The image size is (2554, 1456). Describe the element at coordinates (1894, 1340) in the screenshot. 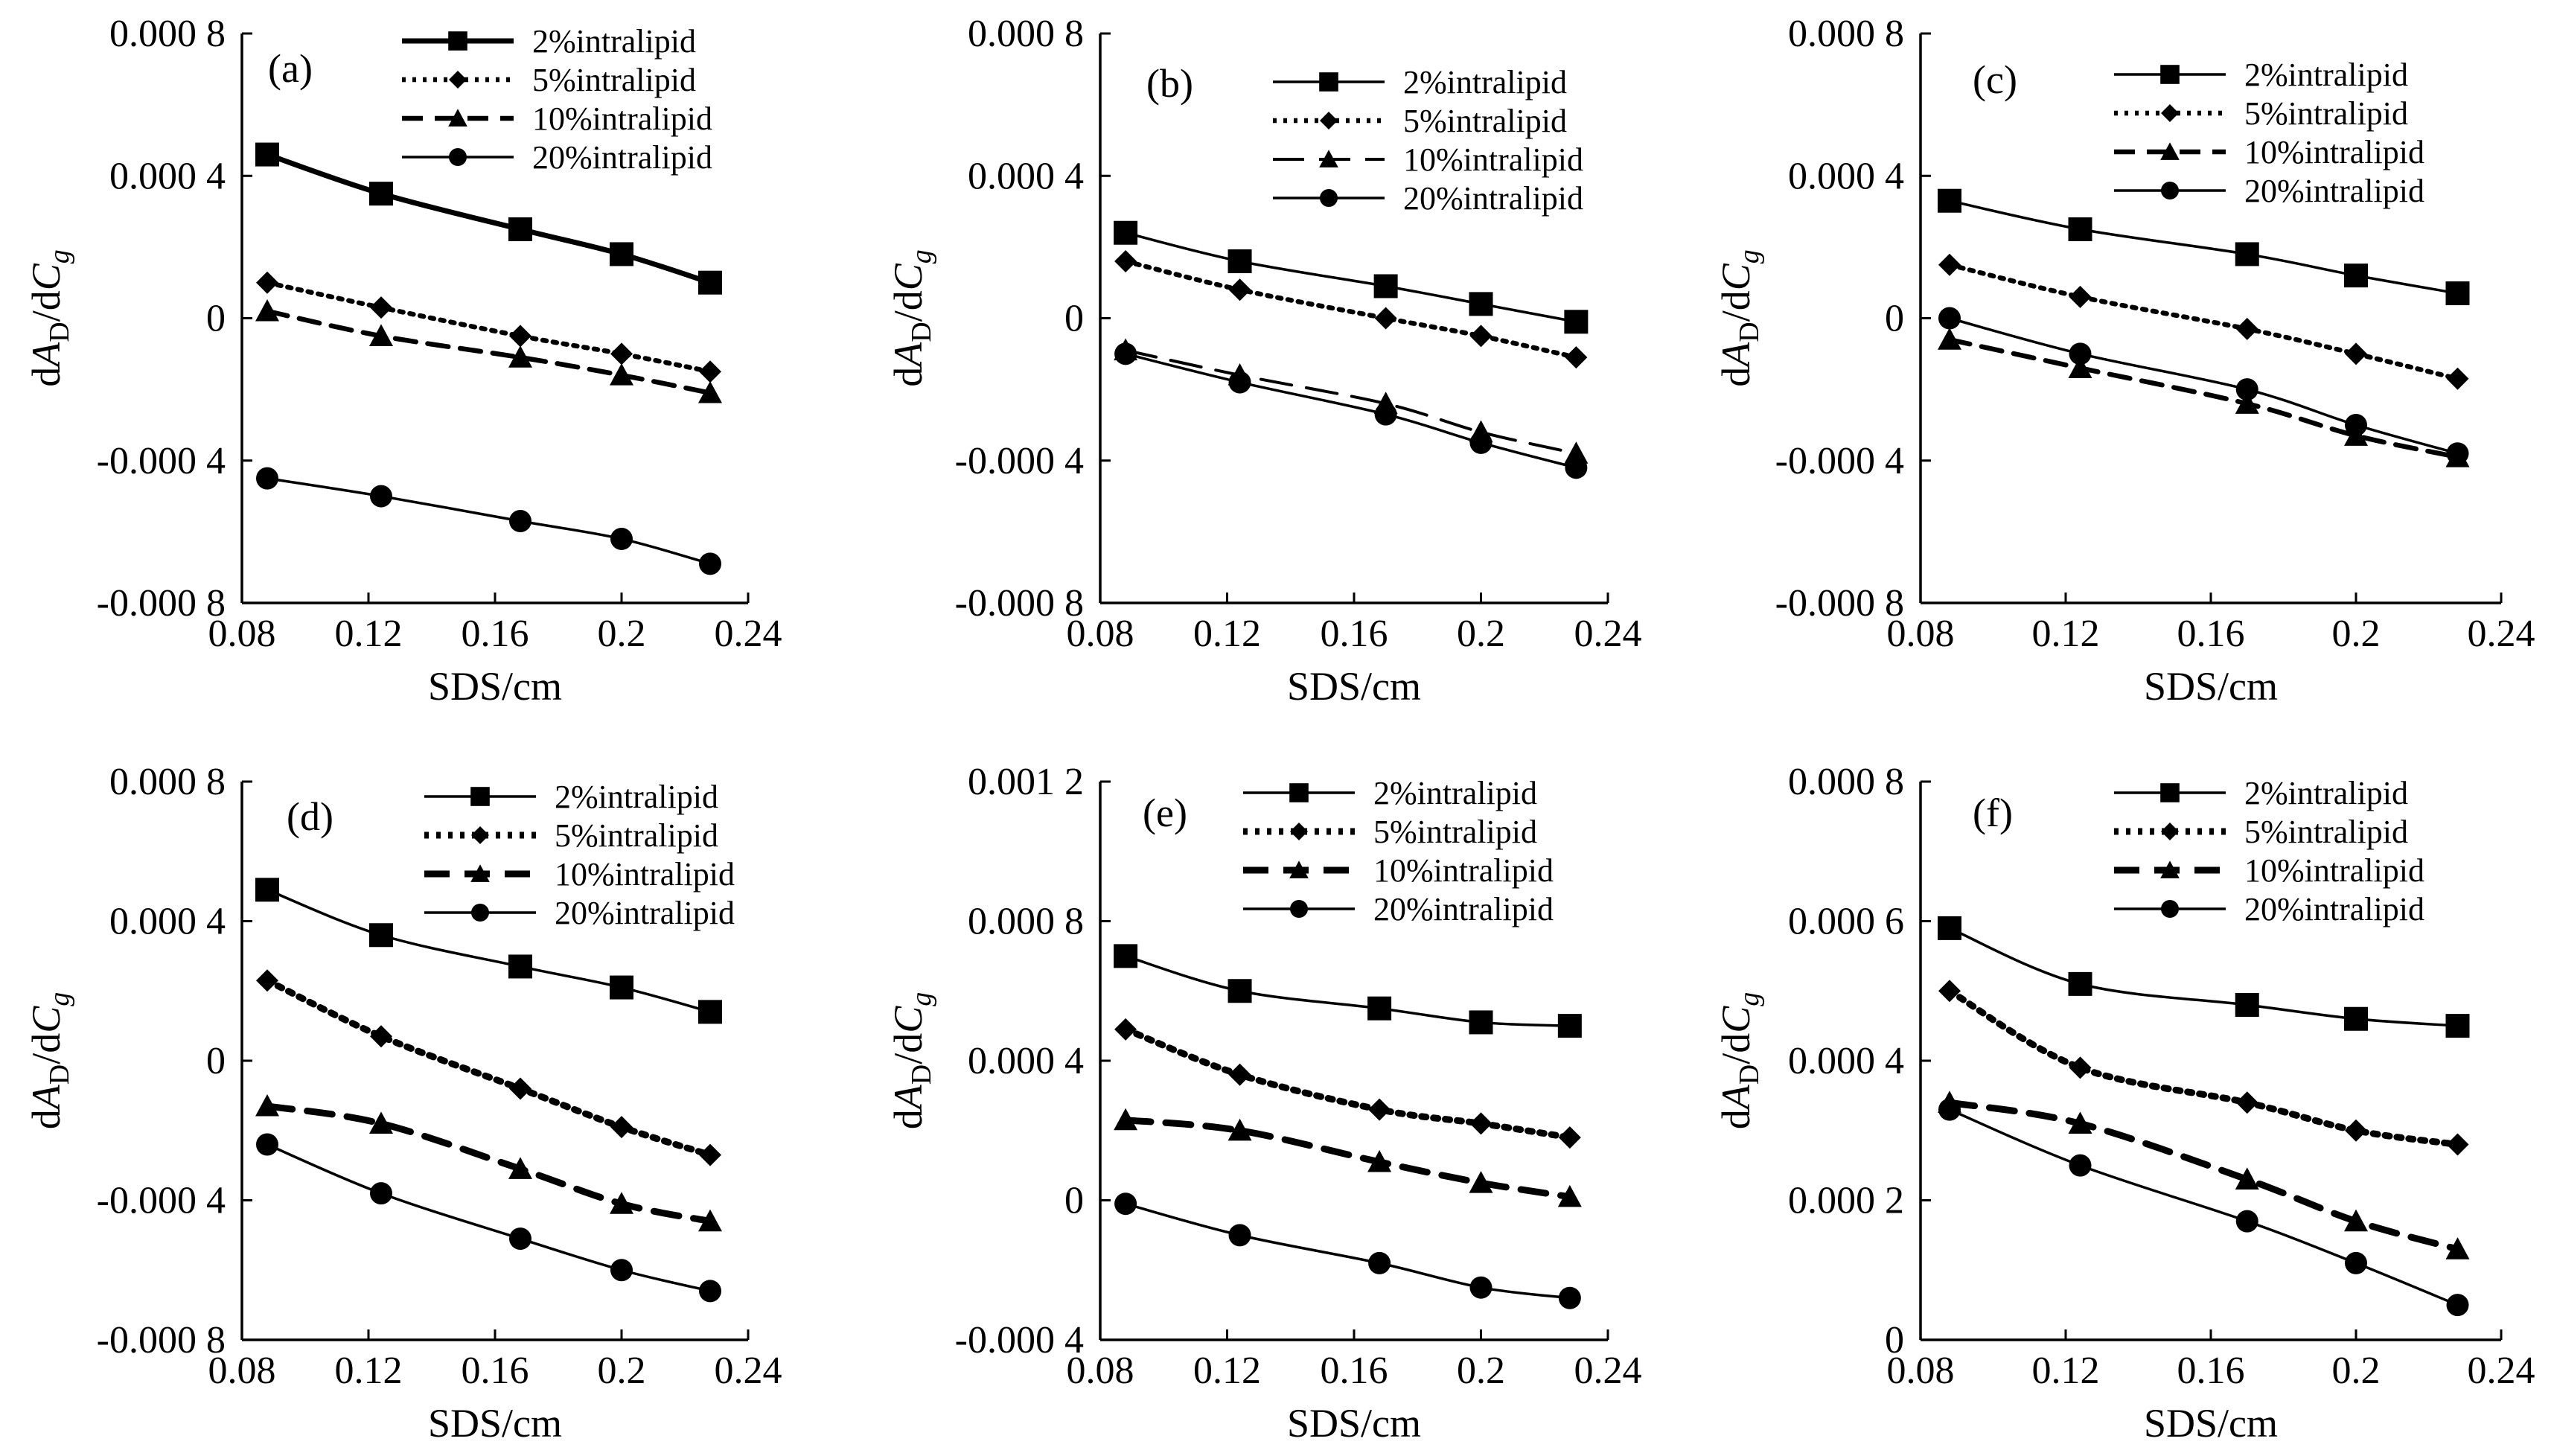

I see `y-tick-label: 0` at that location.